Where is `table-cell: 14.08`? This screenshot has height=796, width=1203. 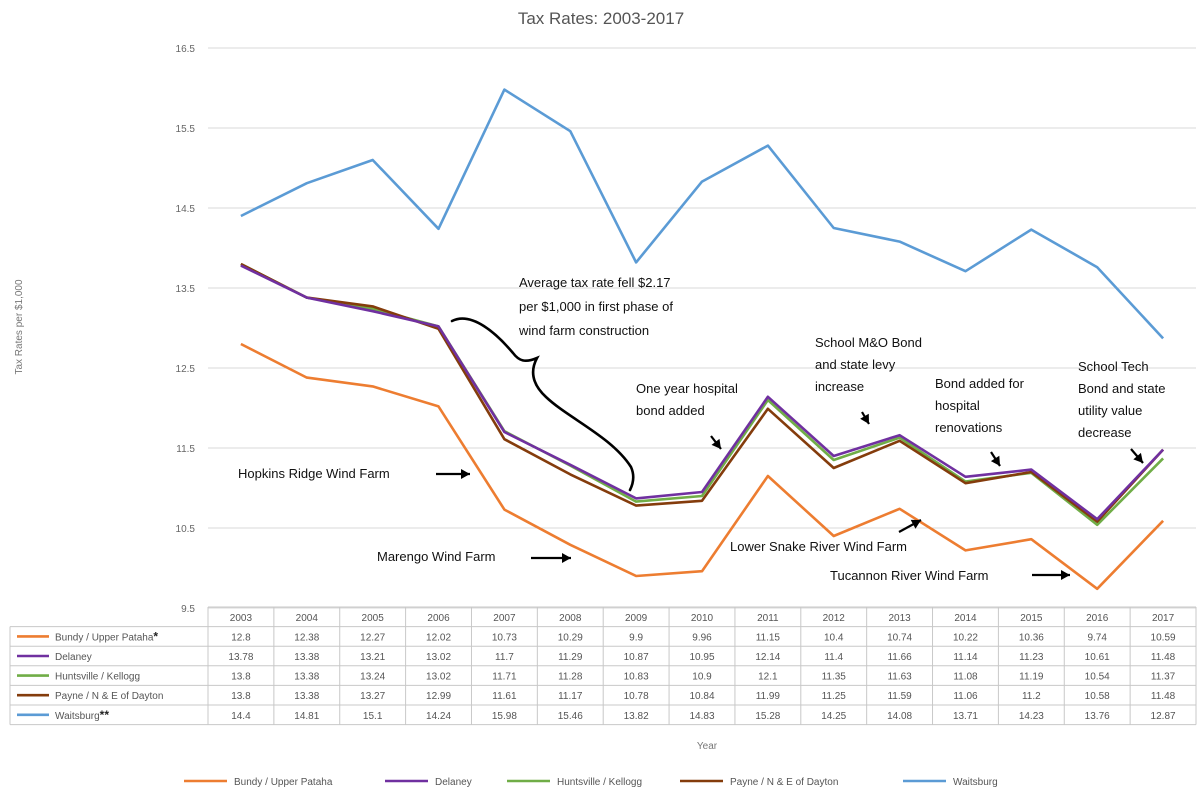 table-cell: 14.08 is located at coordinates (899, 716).